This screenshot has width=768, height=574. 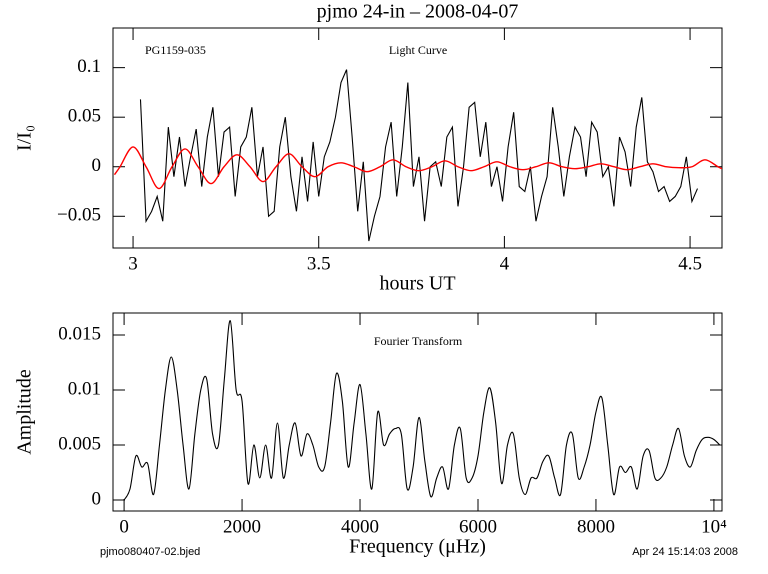 I want to click on x-tick-label: 2000, so click(x=242, y=526).